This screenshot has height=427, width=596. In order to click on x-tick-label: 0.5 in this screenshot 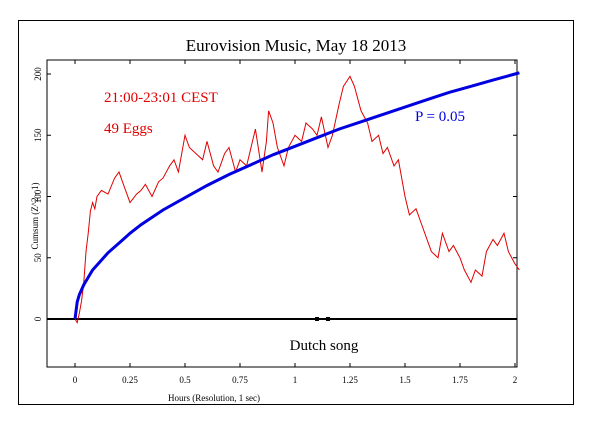, I will do `click(185, 380)`.